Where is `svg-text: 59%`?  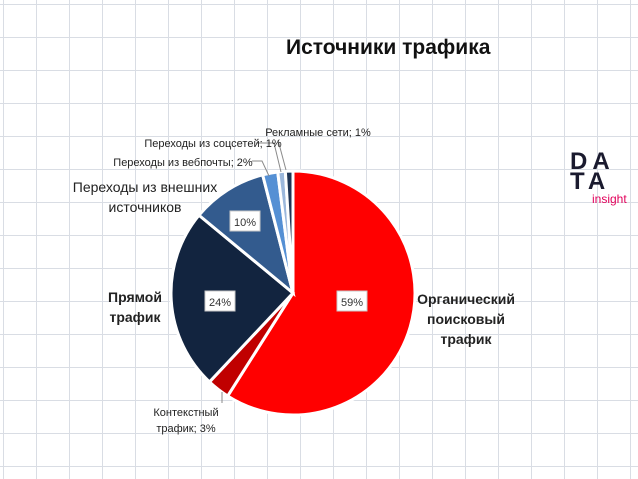
svg-text: 59% is located at coordinates (352, 303).